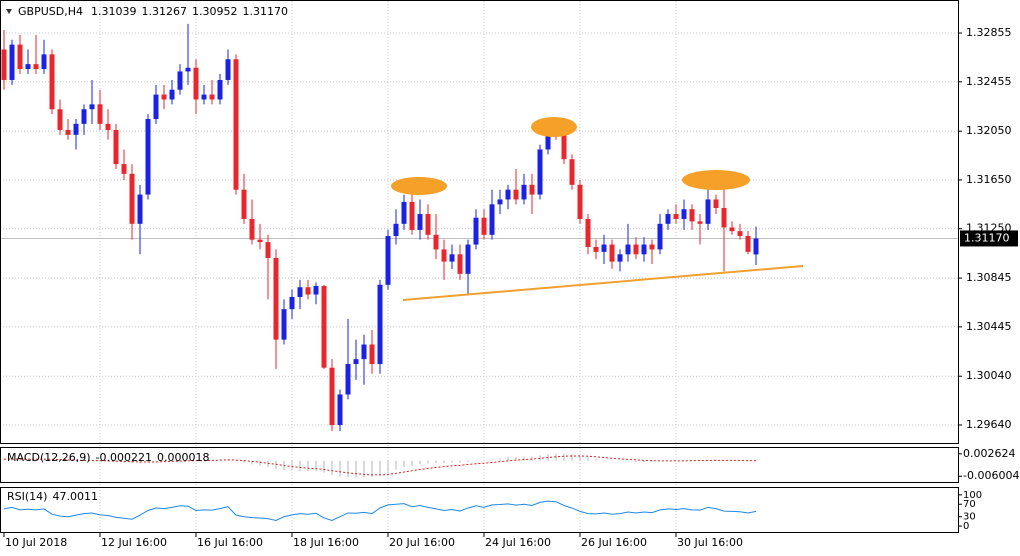 The height and width of the screenshot is (556, 1020). What do you see at coordinates (989, 130) in the screenshot?
I see `y-tick-label: 1.32050` at bounding box center [989, 130].